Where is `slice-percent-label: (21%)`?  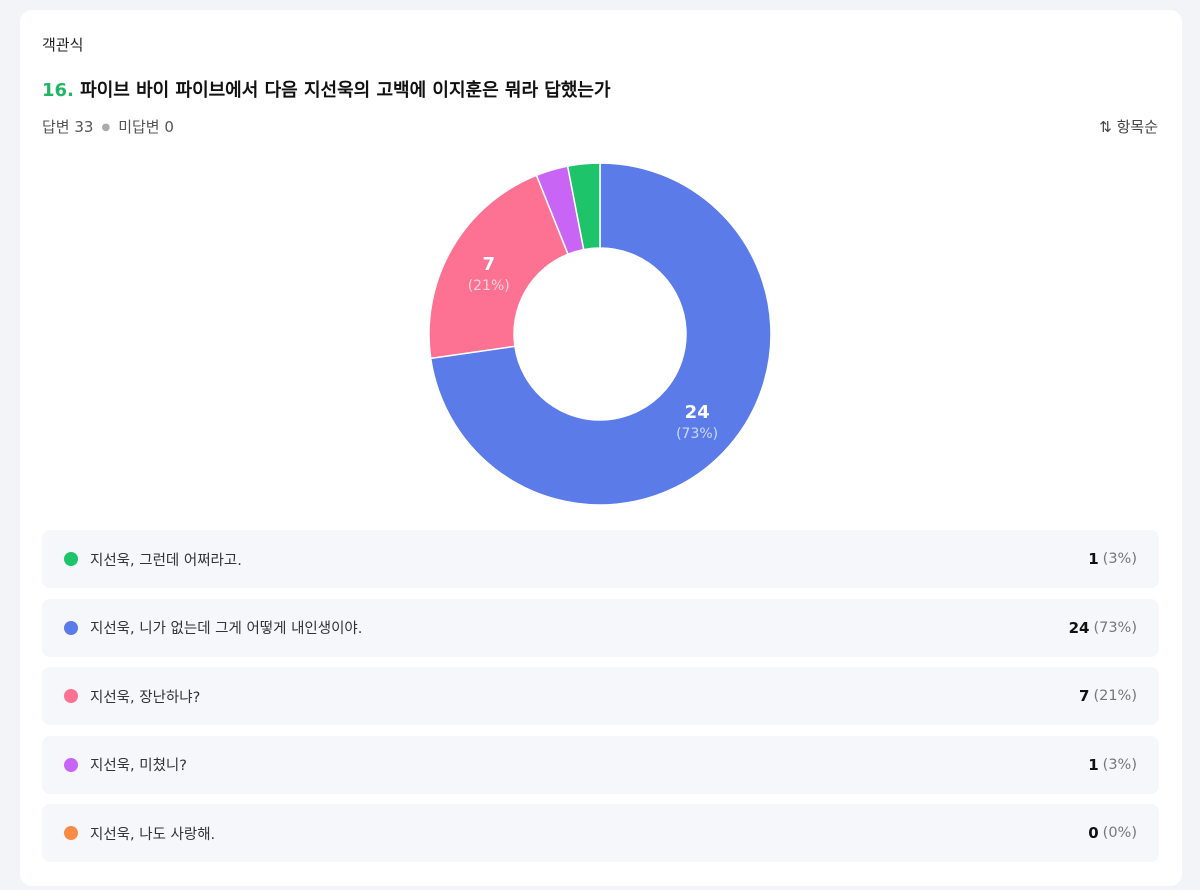
slice-percent-label: (21%) is located at coordinates (489, 286).